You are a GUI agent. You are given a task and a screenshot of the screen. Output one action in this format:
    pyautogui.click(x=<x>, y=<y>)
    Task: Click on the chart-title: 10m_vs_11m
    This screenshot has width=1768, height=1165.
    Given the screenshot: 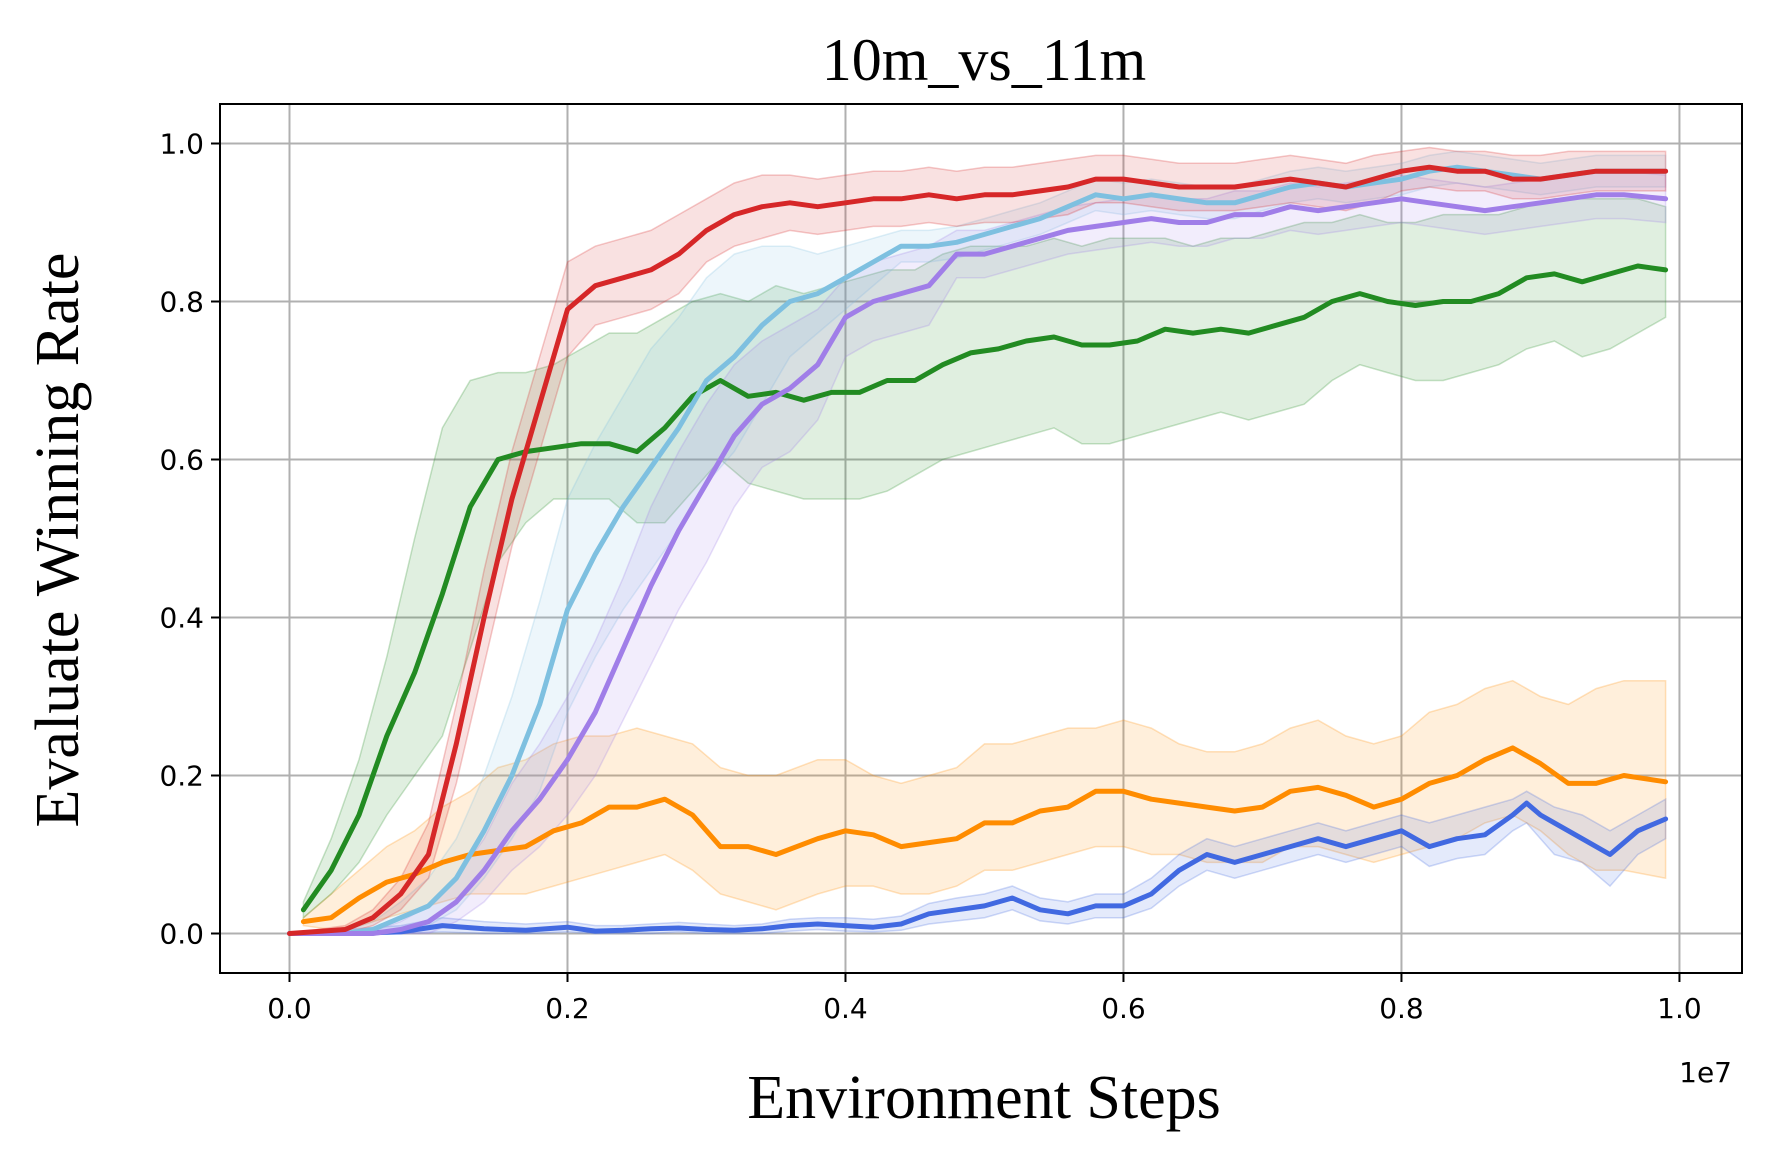 What is the action you would take?
    pyautogui.click(x=984, y=60)
    